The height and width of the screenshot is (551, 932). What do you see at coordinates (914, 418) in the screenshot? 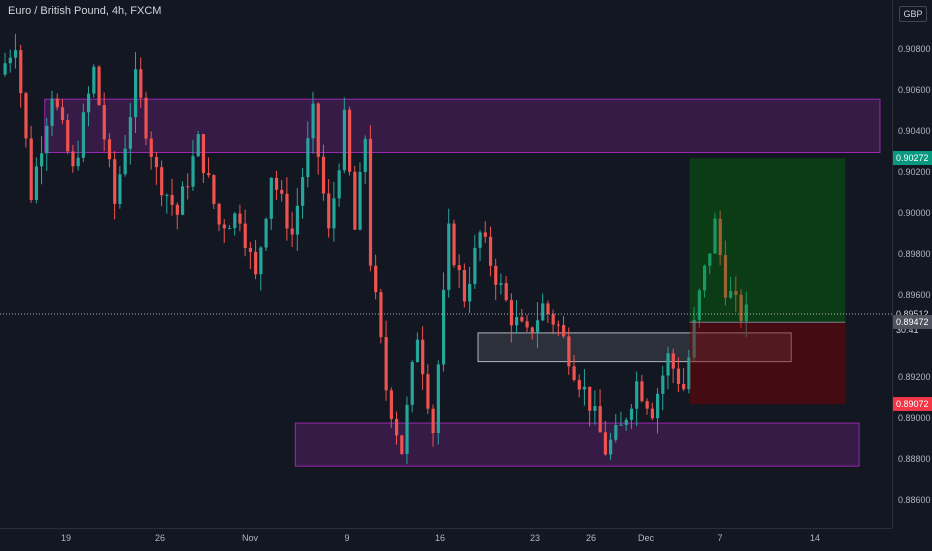
I see `price-tick-label: 0.89000` at bounding box center [914, 418].